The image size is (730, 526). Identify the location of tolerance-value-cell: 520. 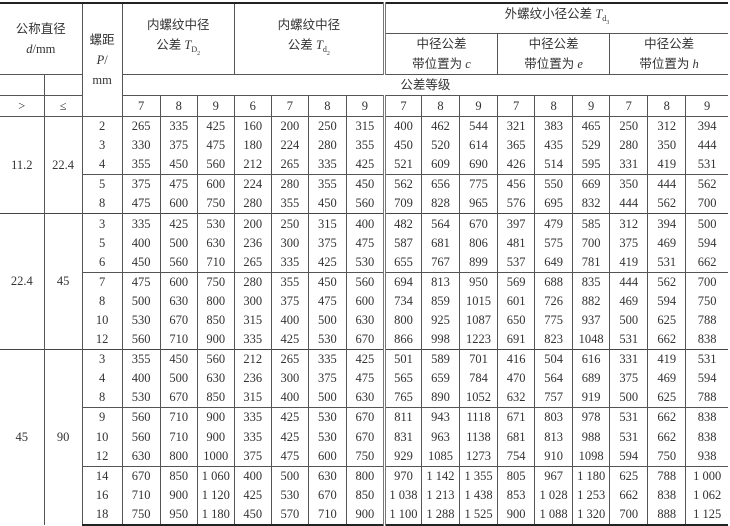
(440, 146).